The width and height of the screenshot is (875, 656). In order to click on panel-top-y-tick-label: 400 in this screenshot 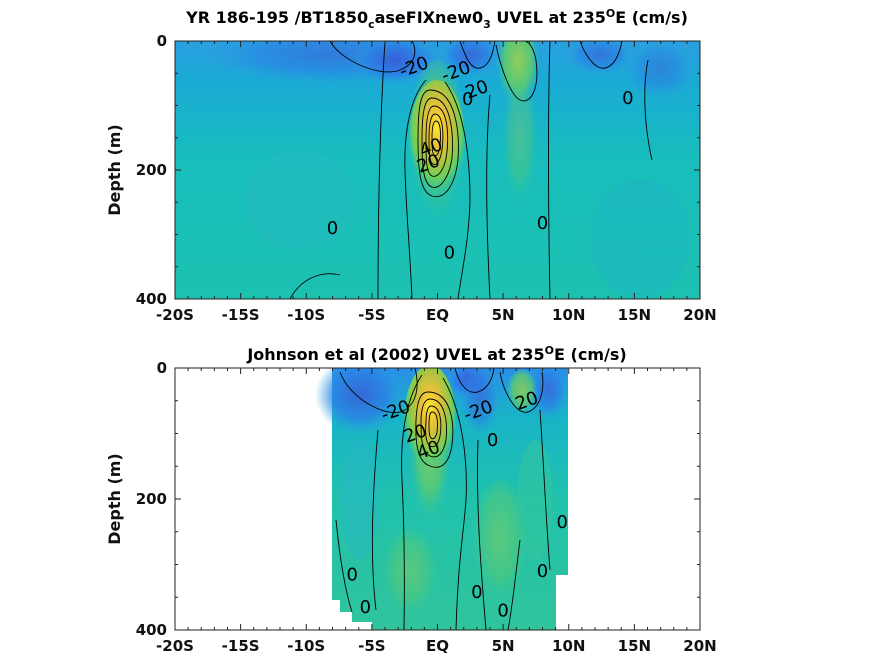, I will do `click(151, 299)`.